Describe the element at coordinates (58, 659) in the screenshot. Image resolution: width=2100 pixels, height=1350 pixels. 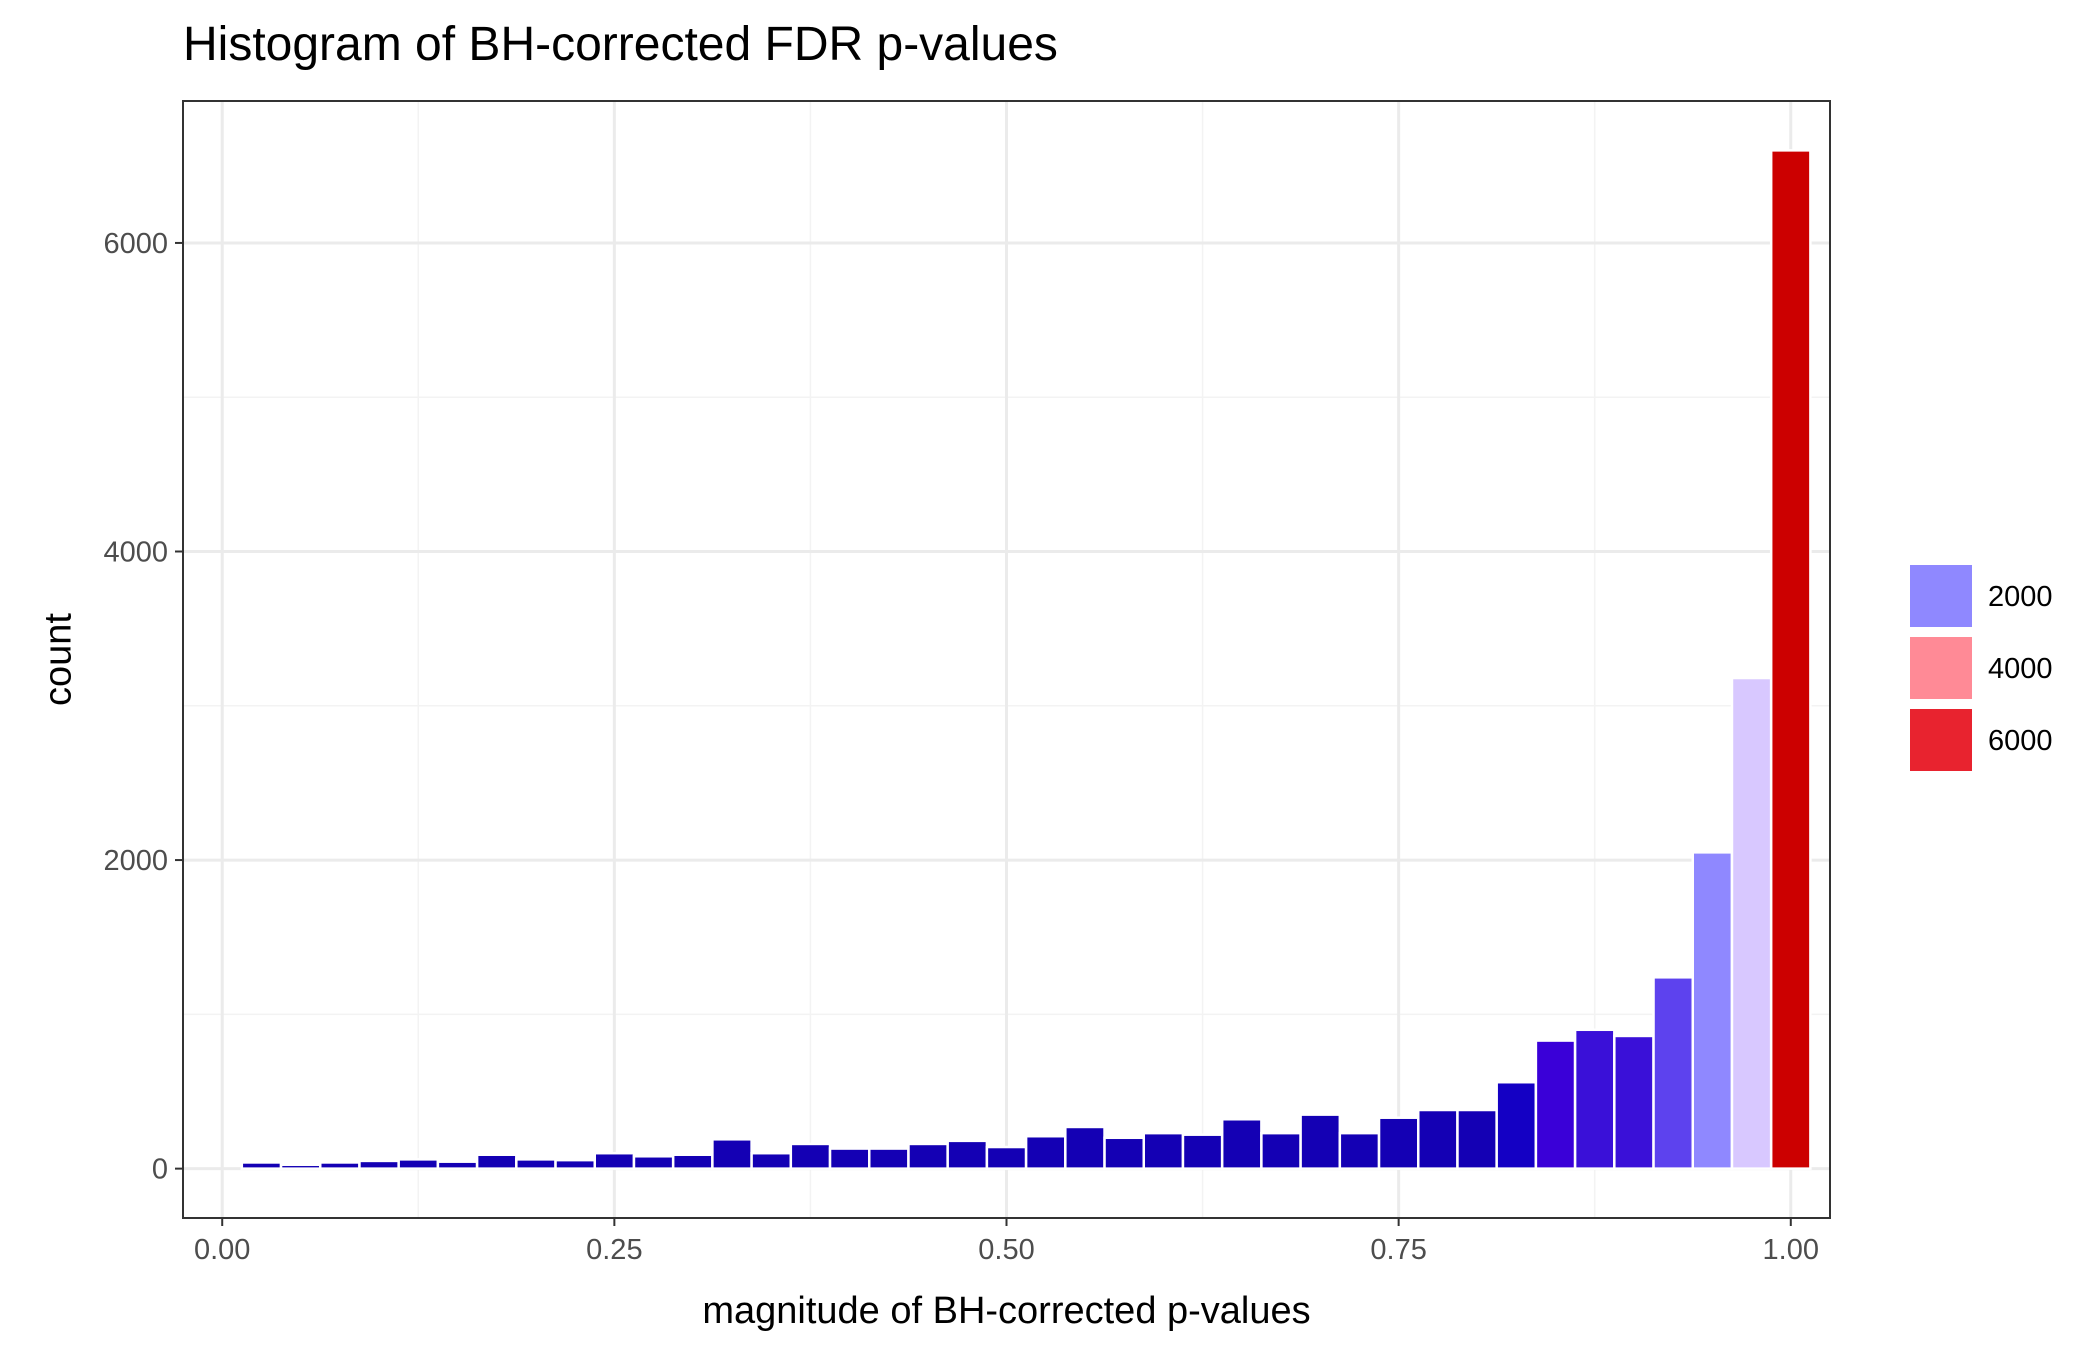
I see `y-axis-title: count` at that location.